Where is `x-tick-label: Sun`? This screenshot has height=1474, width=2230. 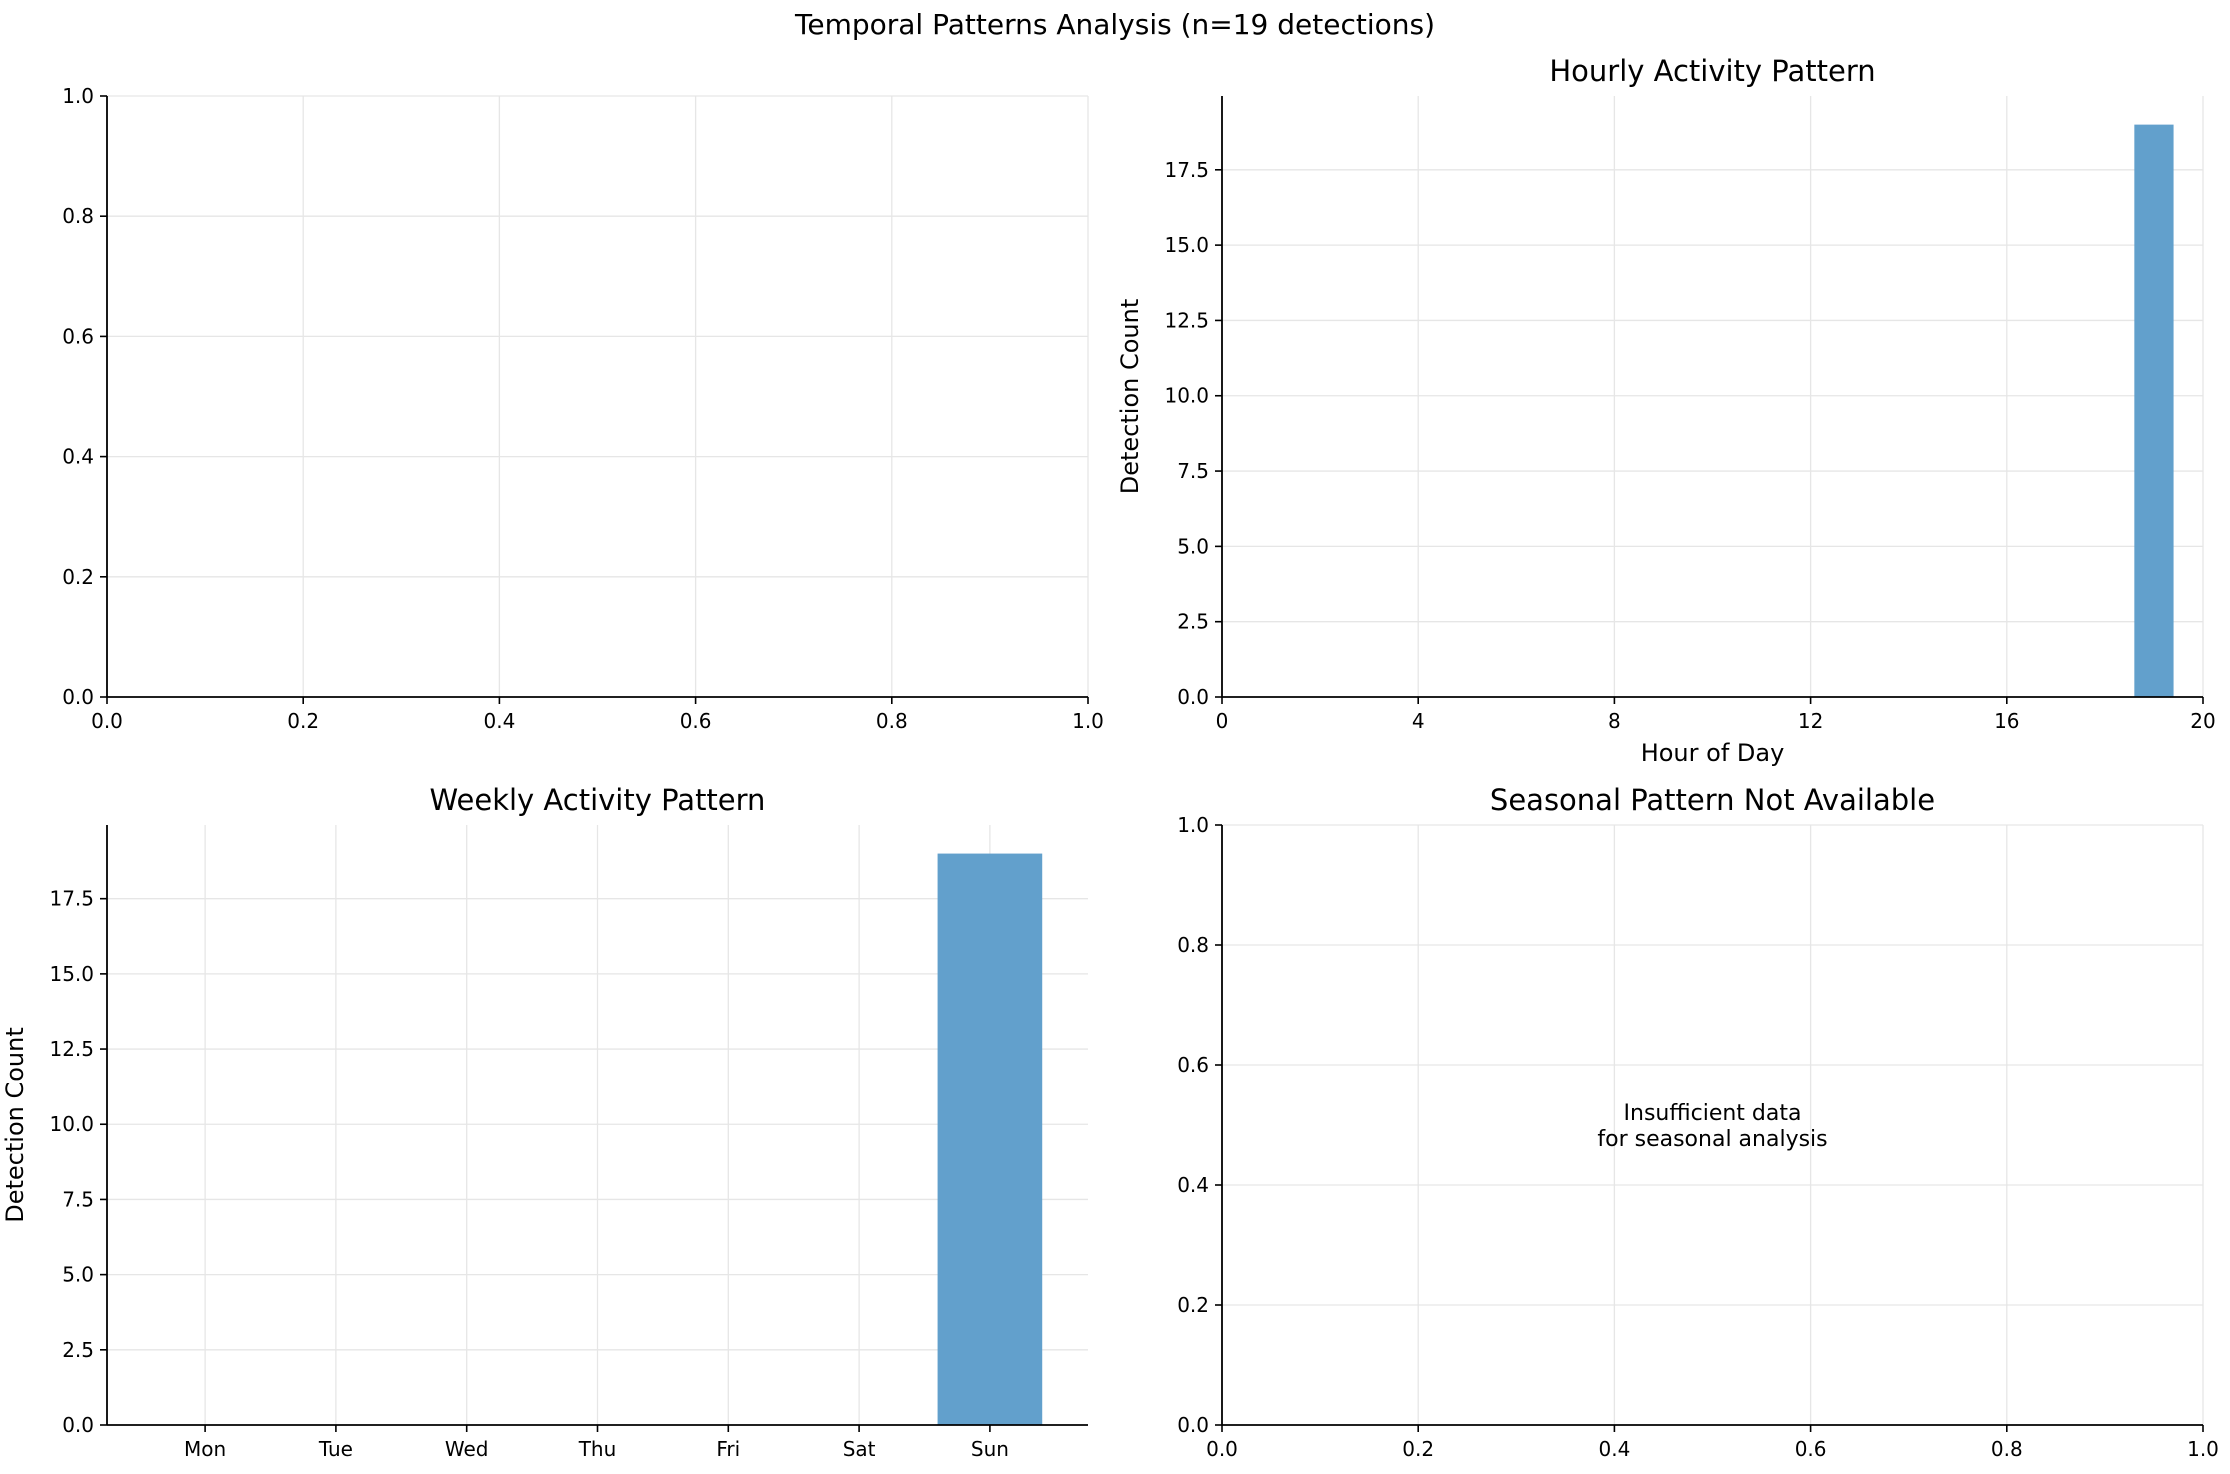 x-tick-label: Sun is located at coordinates (990, 1449).